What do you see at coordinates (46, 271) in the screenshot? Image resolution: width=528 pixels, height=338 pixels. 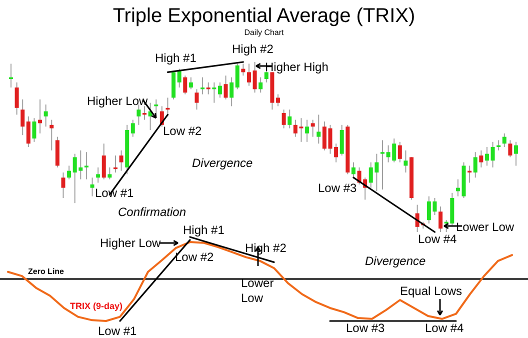 I see `ref-line-label: Zero Line` at bounding box center [46, 271].